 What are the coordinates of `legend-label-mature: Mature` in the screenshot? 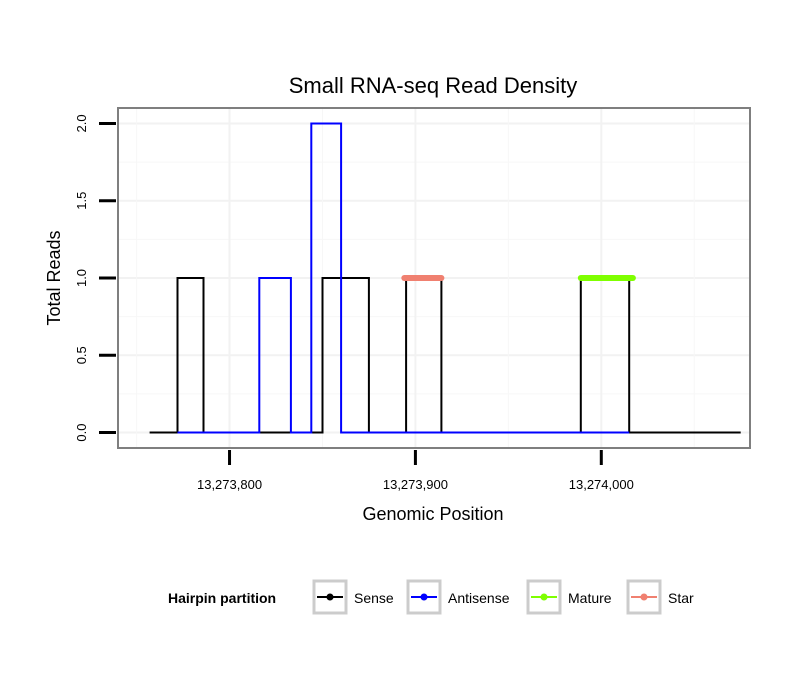 It's located at (590, 598).